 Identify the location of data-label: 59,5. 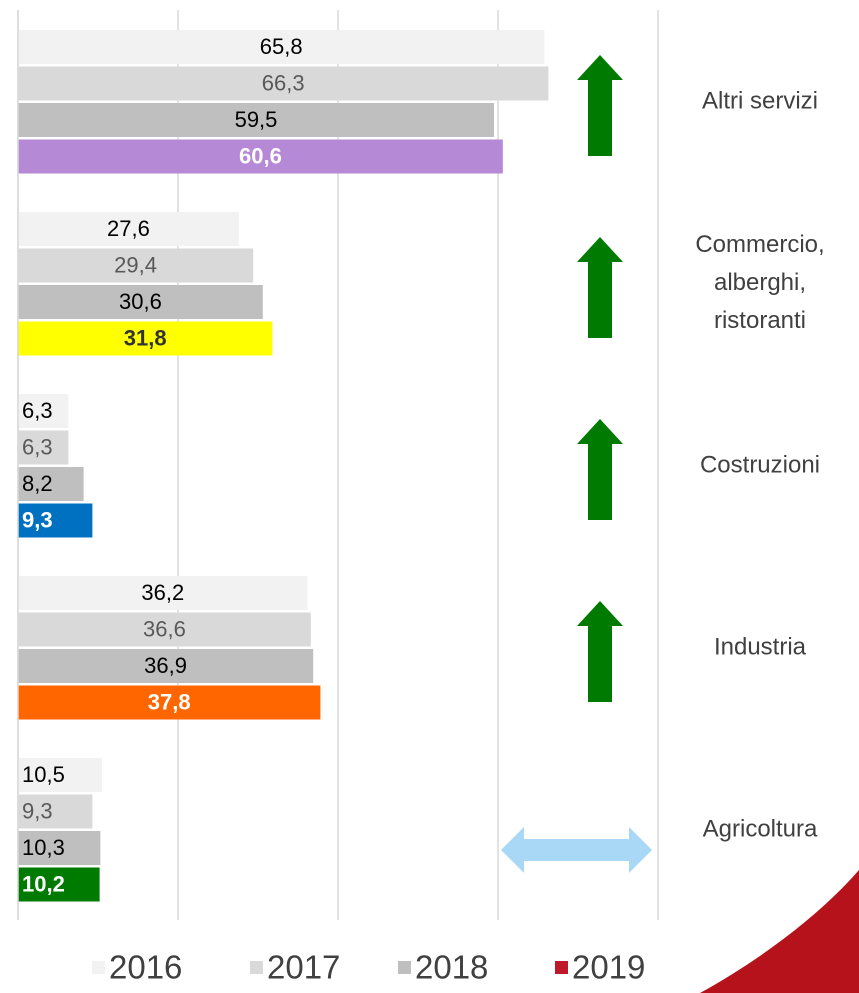
(256, 119).